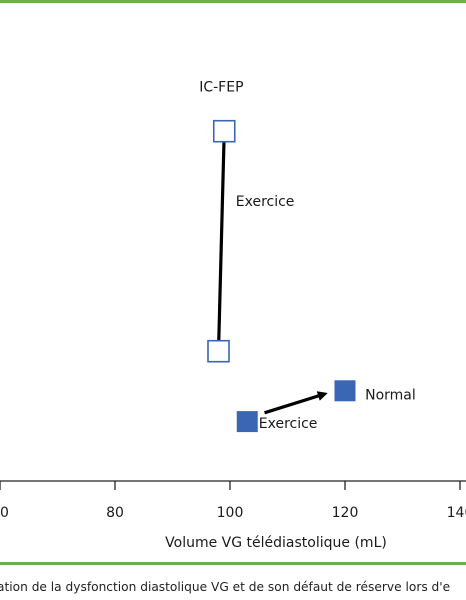 This screenshot has height=600, width=466. Describe the element at coordinates (456, 513) in the screenshot. I see `x-tick-label: 140` at that location.